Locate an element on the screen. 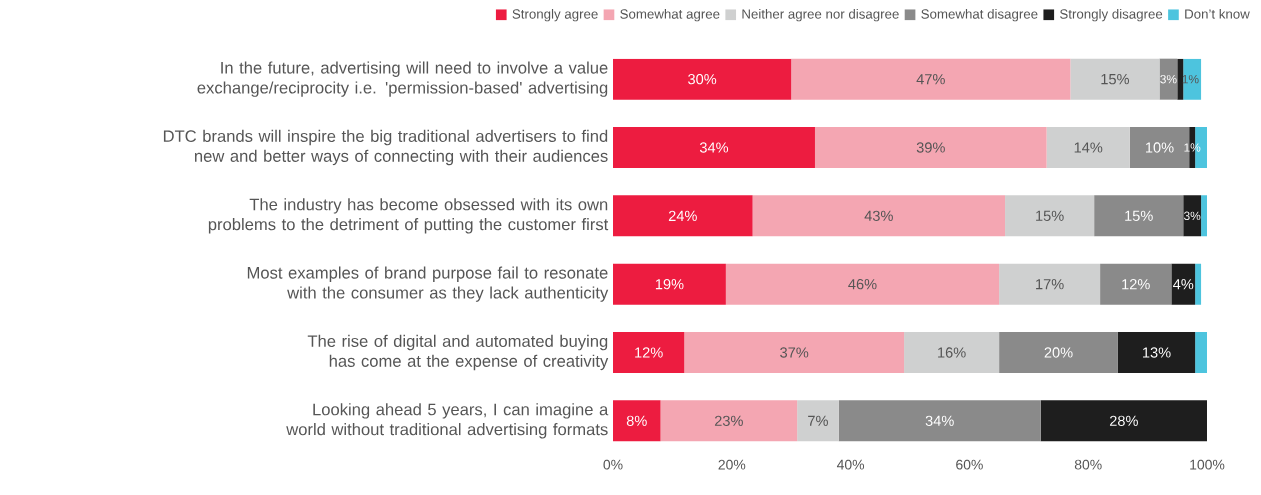 Image resolution: width=1261 pixels, height=495 pixels. y-tick-label: Most examples of brand purpose fail to resonate with the consumer as they lack authenticity is located at coordinates (428, 284).